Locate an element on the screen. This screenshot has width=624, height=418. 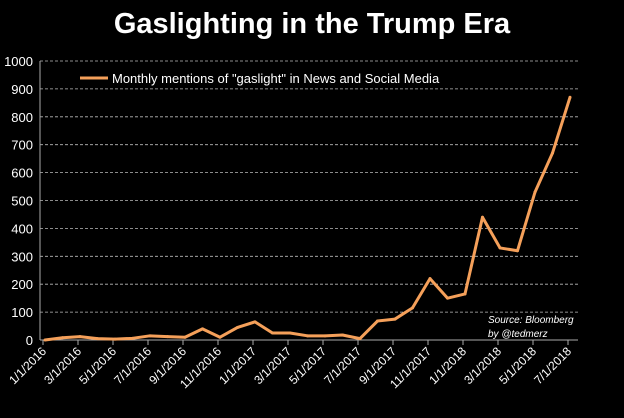
source-annotation: Source: Bloomberg is located at coordinates (531, 320).